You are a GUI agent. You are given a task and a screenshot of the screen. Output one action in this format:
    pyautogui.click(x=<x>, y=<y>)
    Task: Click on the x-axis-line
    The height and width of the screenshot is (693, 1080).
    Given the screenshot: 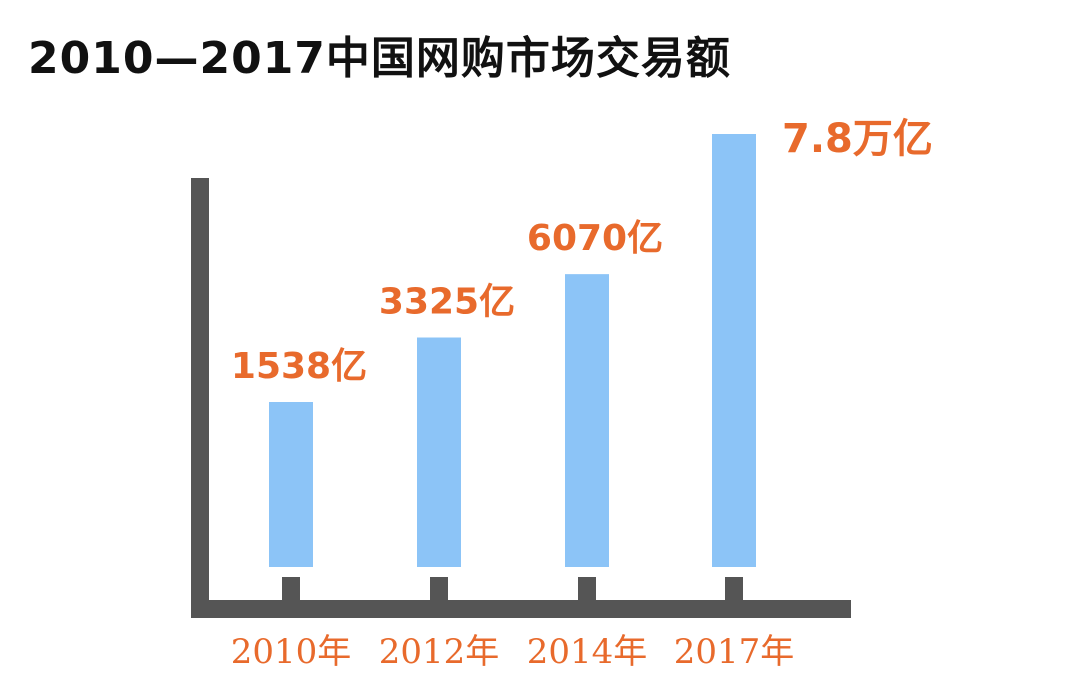 What is the action you would take?
    pyautogui.click(x=521, y=609)
    